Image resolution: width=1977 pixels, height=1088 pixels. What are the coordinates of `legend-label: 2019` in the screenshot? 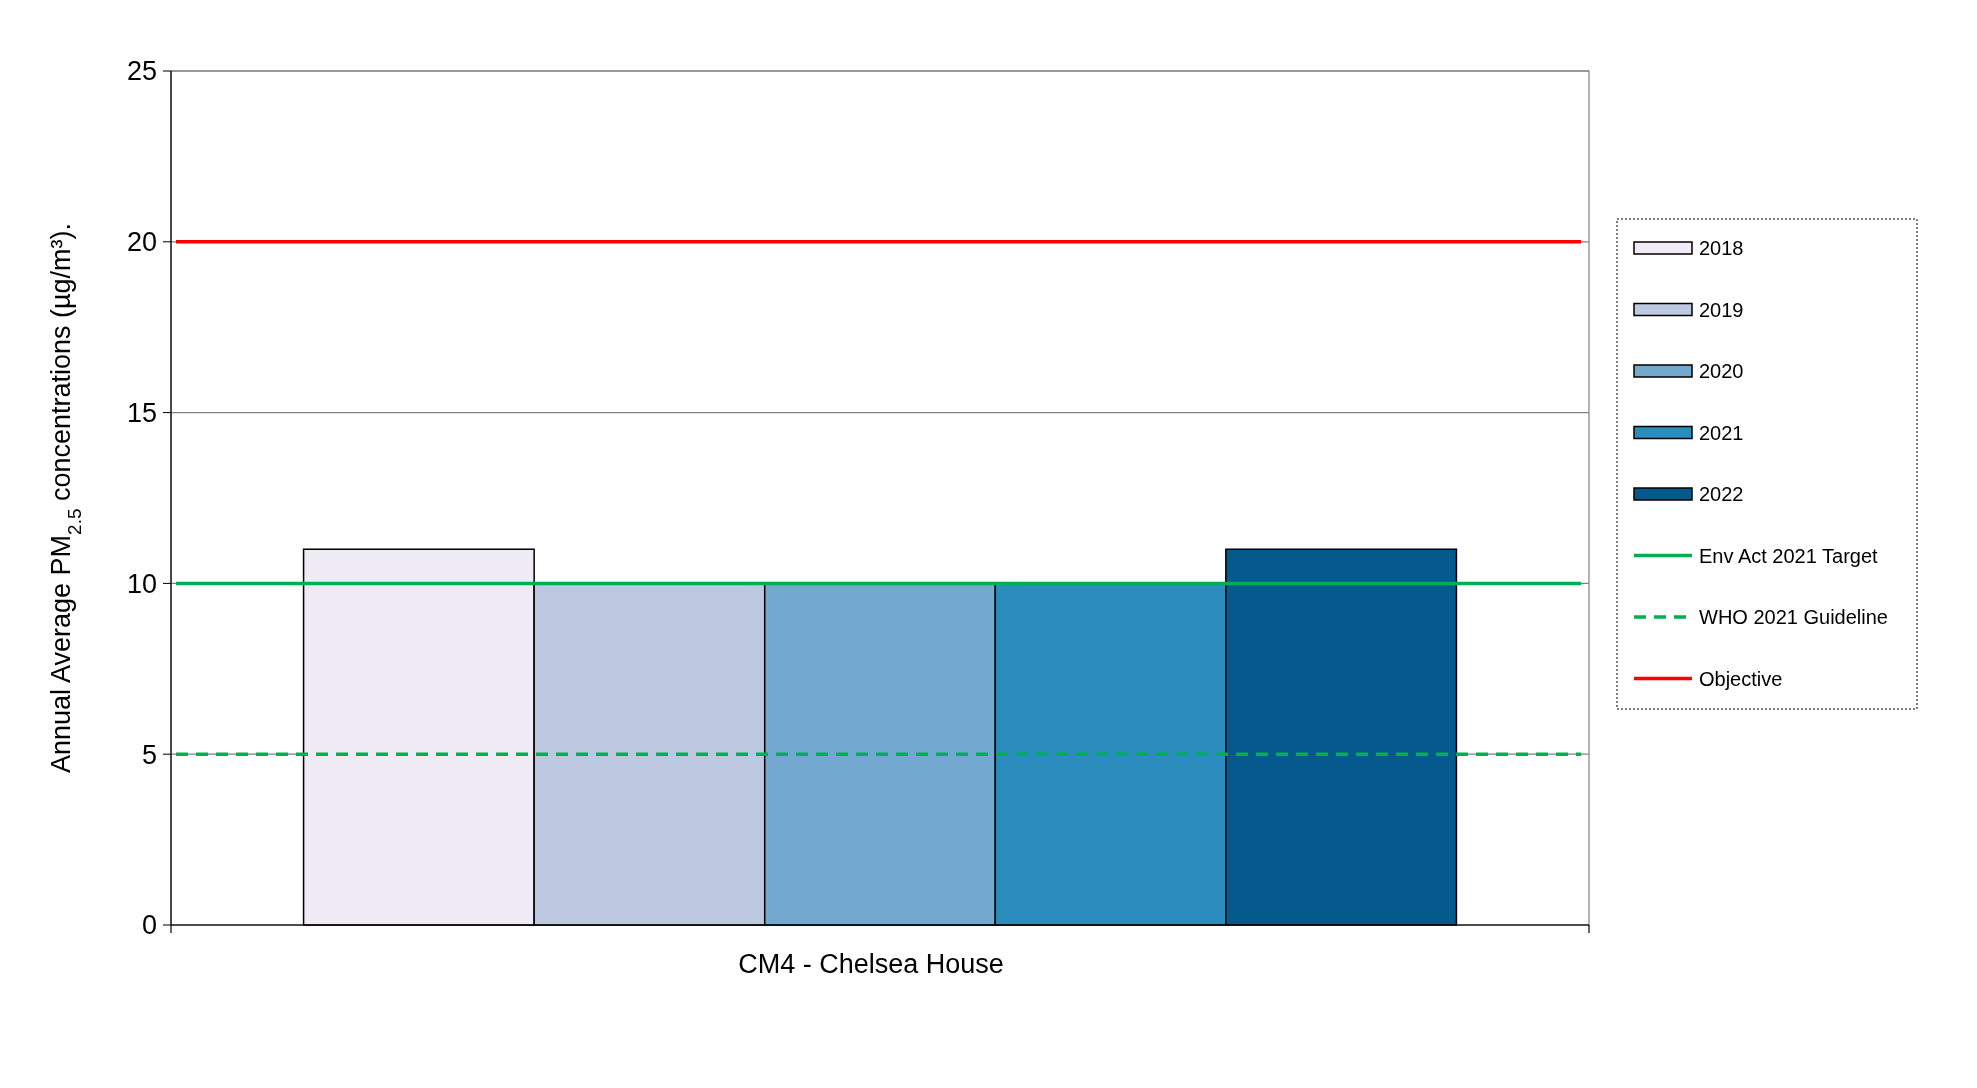 It's located at (1721, 309).